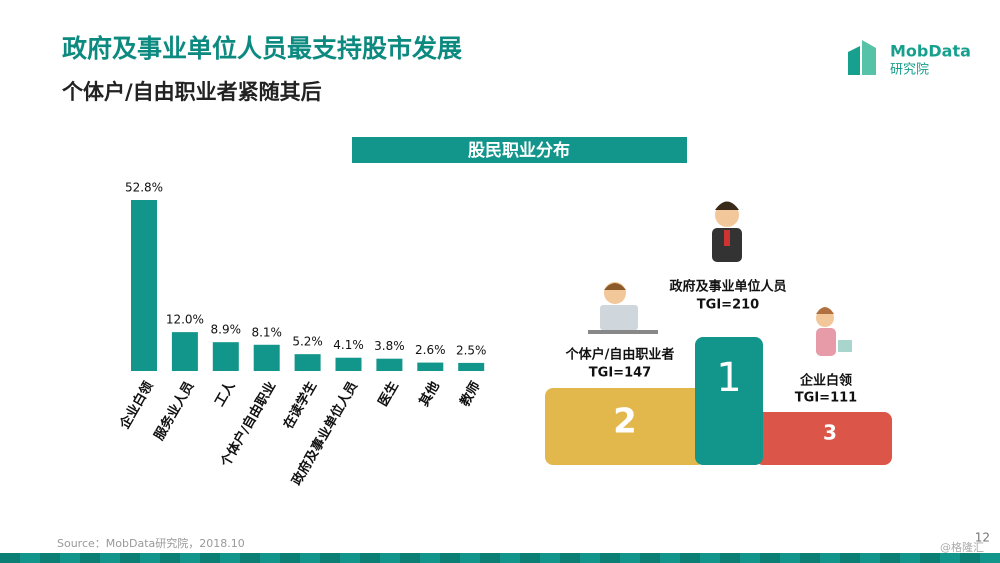 This screenshot has height=563, width=1000. What do you see at coordinates (620, 373) in the screenshot?
I see `podium-tgi: TGI=147` at bounding box center [620, 373].